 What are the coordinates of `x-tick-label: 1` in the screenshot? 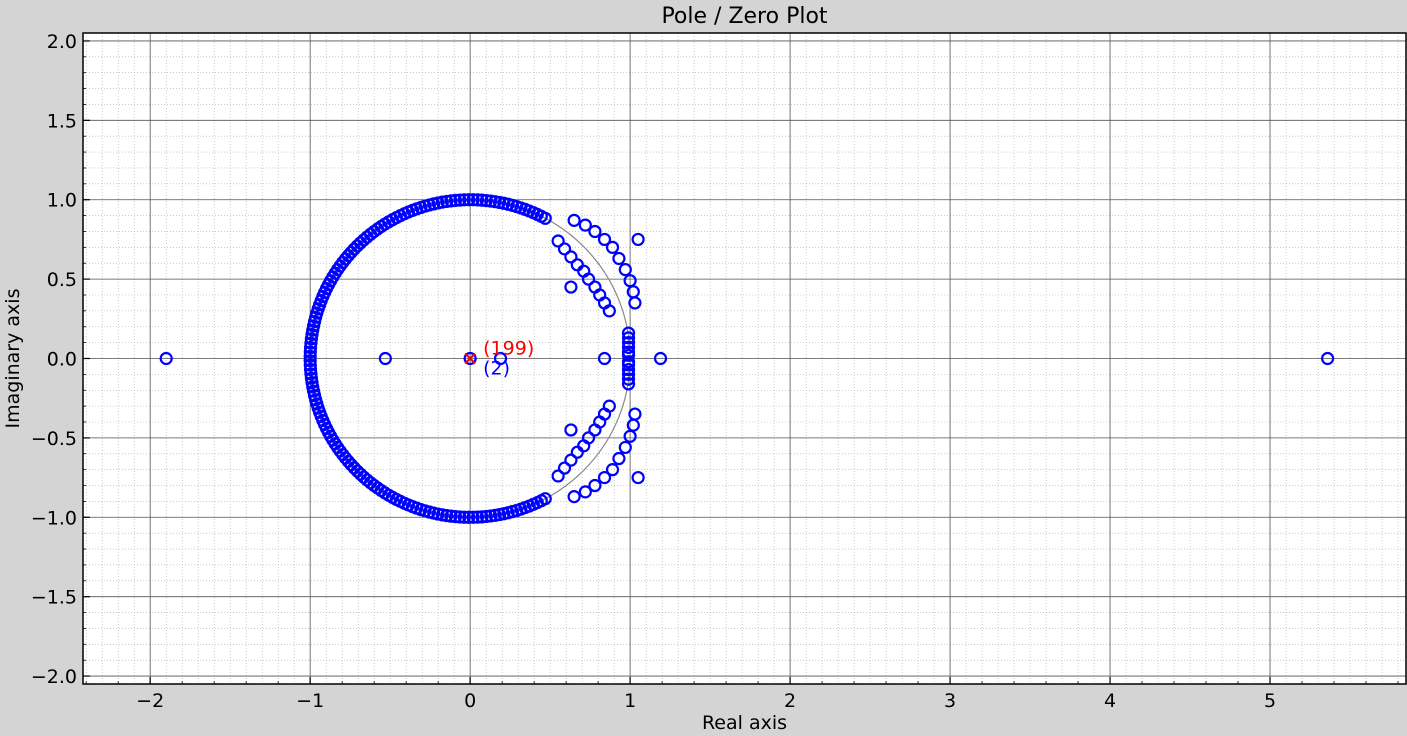 It's located at (630, 701).